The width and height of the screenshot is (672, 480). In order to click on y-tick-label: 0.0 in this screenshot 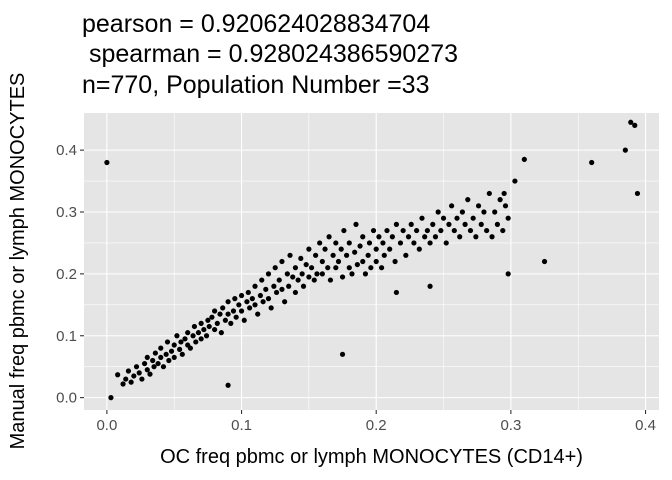, I will do `click(66, 398)`.